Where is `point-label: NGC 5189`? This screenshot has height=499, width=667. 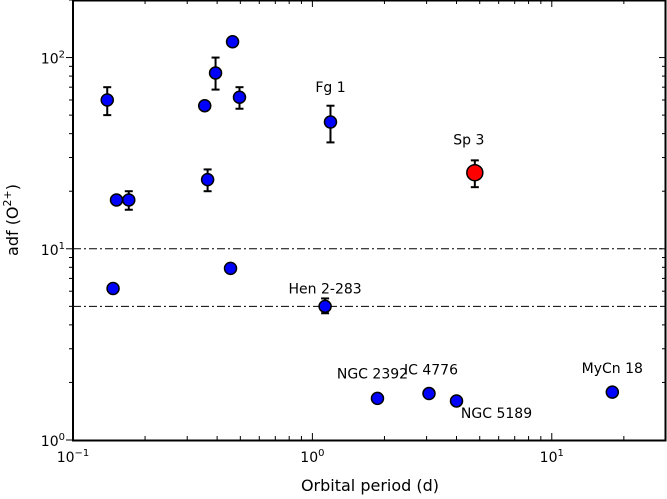
point-label: NGC 5189 is located at coordinates (496, 414).